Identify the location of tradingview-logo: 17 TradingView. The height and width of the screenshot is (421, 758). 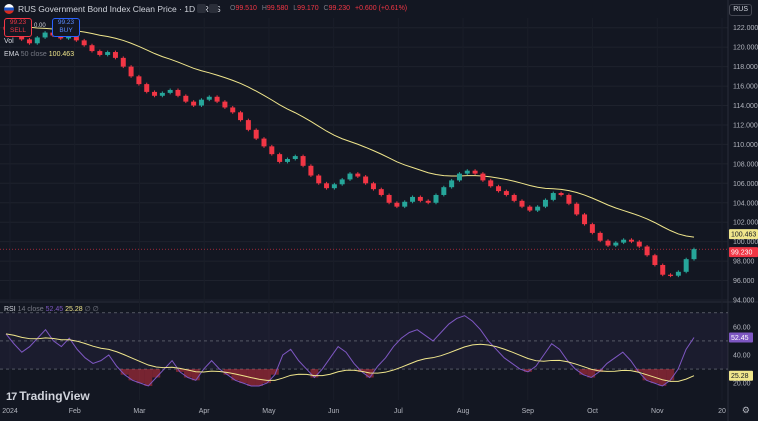
(48, 396).